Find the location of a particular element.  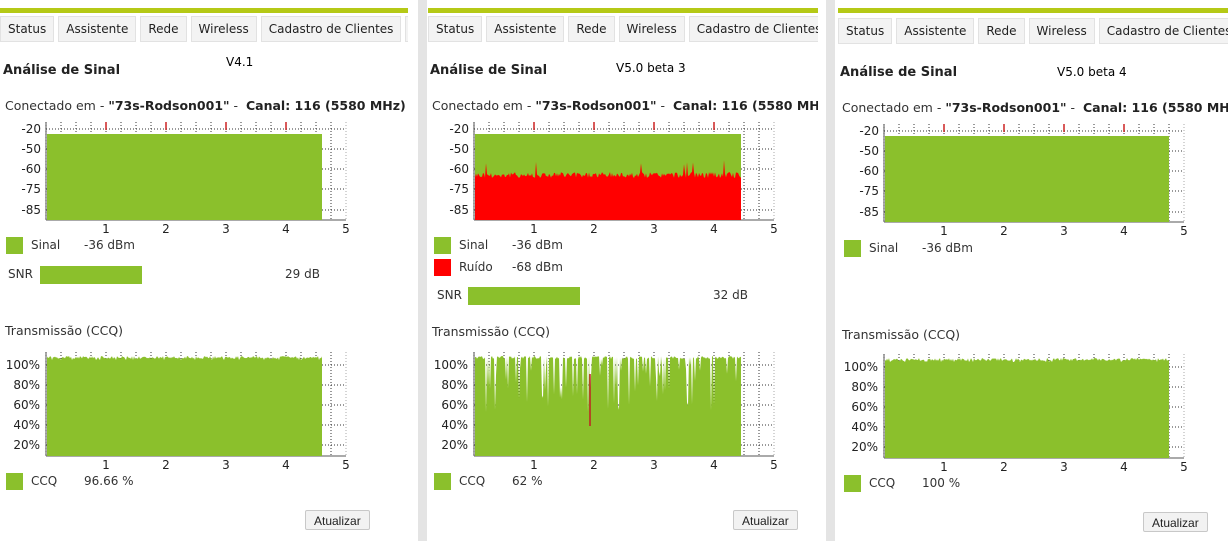

tab-sistema: Si is located at coordinates (406, 29).